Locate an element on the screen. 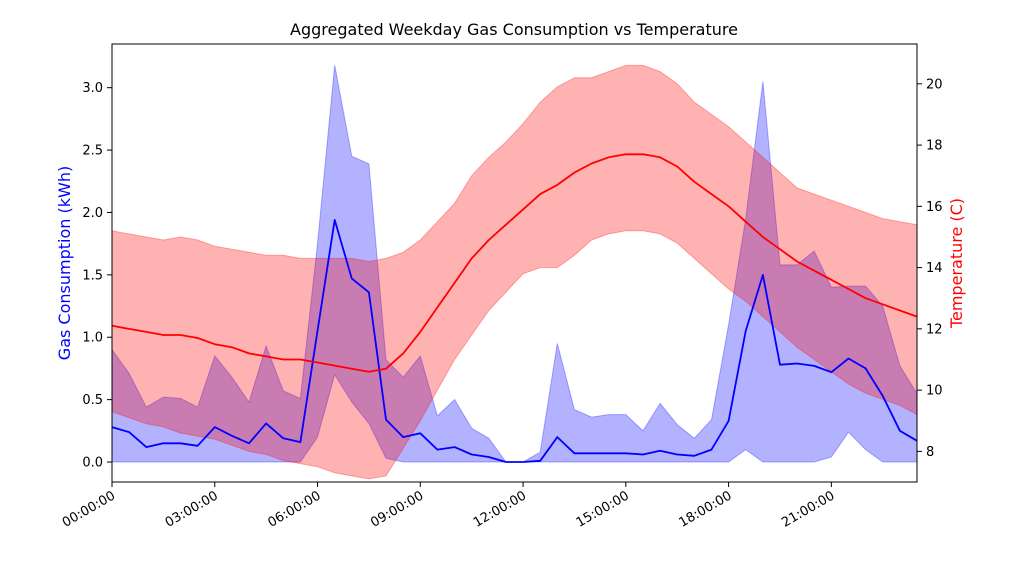 The height and width of the screenshot is (562, 1022). right-y-tick-label: 8 is located at coordinates (930, 452).